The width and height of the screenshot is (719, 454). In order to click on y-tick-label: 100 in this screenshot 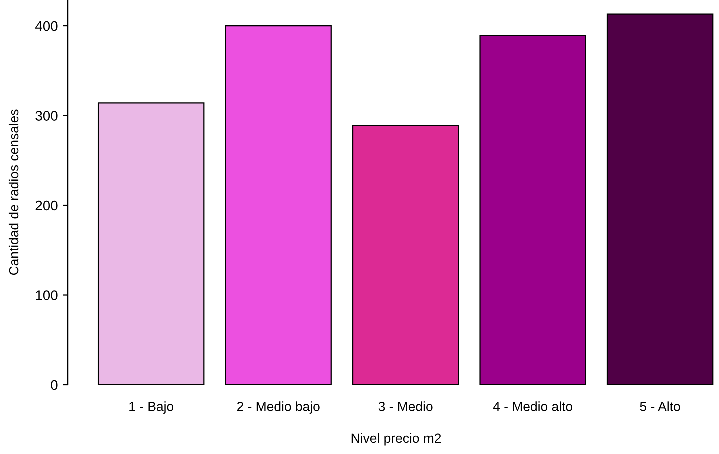, I will do `click(47, 295)`.